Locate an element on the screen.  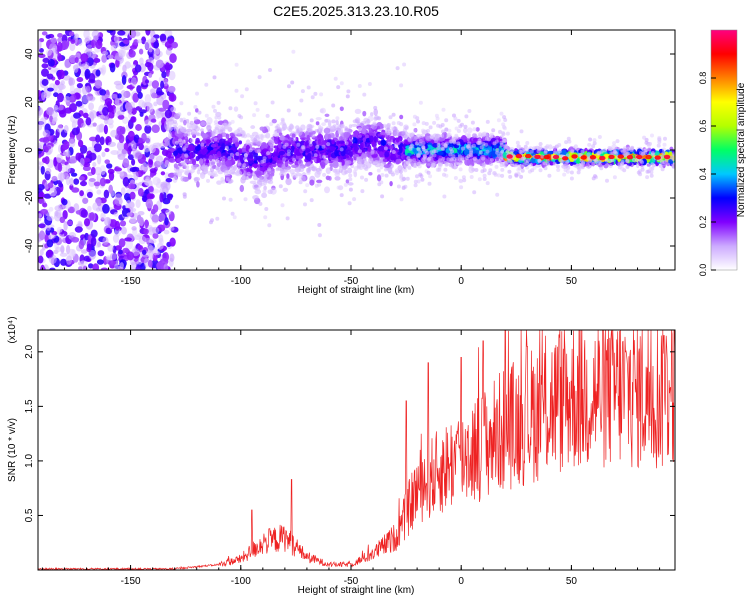
figure-title: C2E5.2025.313.23.10.R05 is located at coordinates (356, 11).